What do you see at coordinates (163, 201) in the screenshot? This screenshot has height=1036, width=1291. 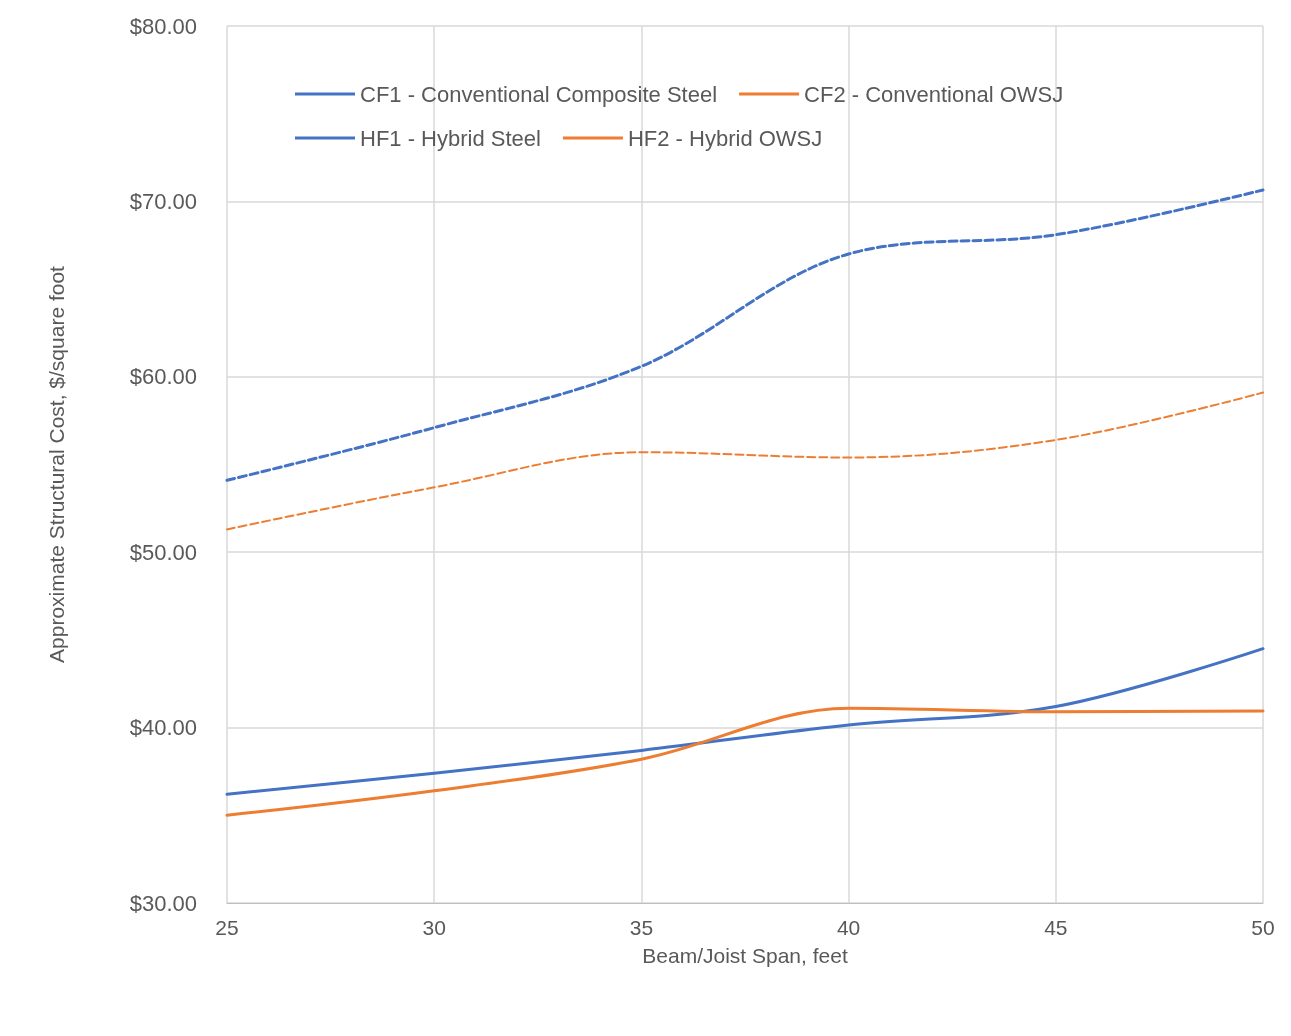 I see `y-tick-label: $70.00` at bounding box center [163, 201].